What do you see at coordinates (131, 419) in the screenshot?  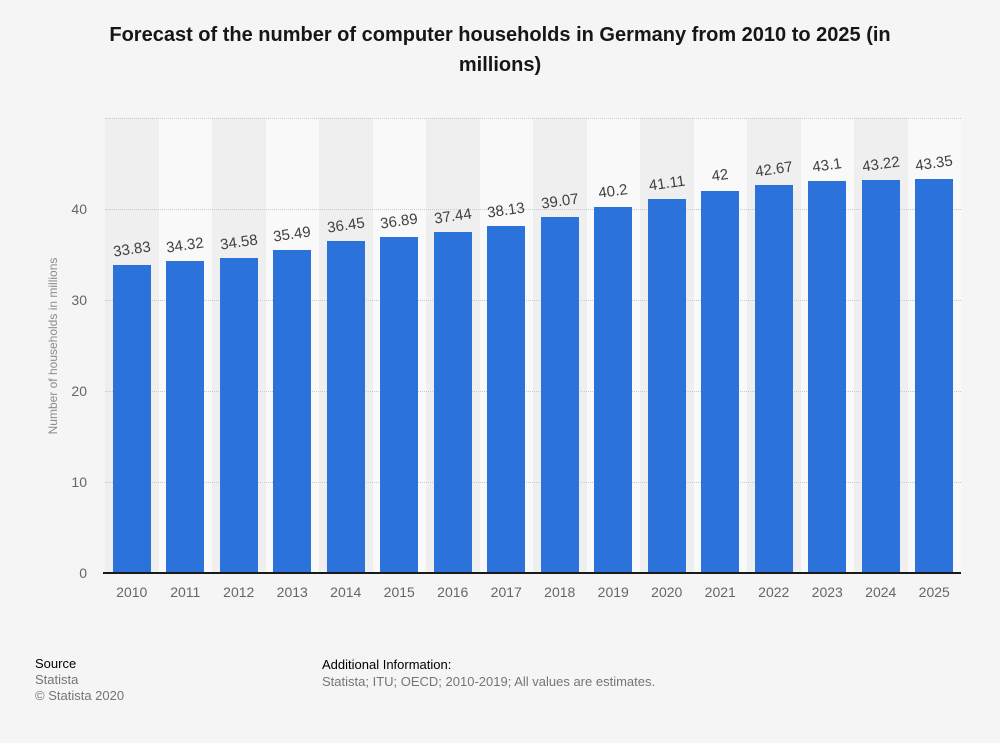 I see `bar-2010` at bounding box center [131, 419].